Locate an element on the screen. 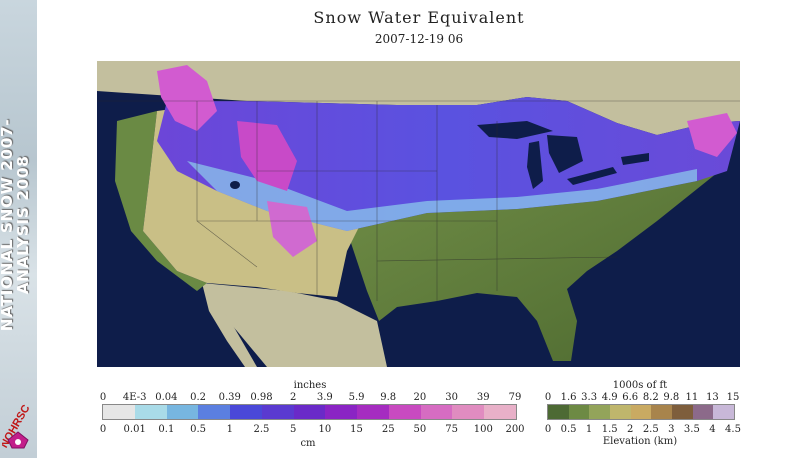 The height and width of the screenshot is (458, 801). elevation-ft-tick: 8.2 is located at coordinates (650, 397).